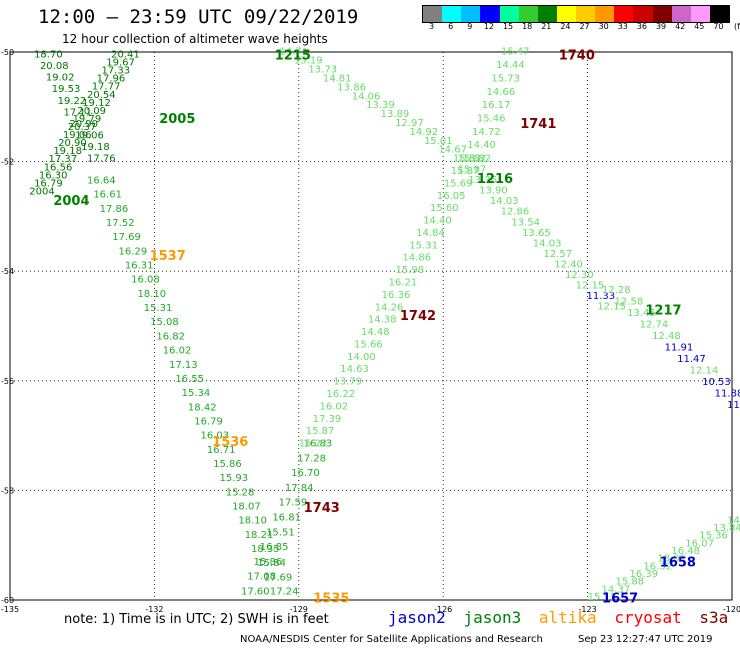 The image size is (740, 650). Describe the element at coordinates (504, 201) in the screenshot. I see `wave-height-value: 14.03` at that location.